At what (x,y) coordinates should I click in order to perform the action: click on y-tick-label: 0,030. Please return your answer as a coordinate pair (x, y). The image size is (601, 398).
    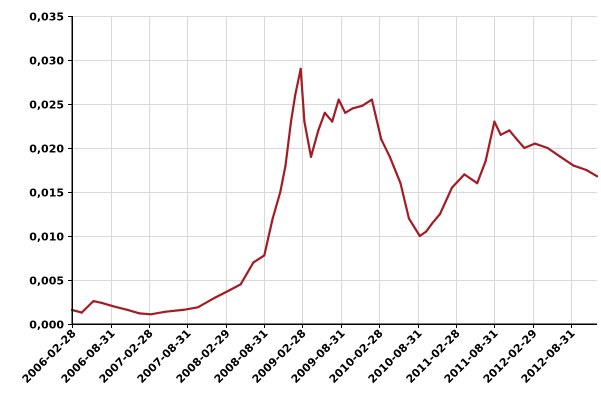
    Looking at the image, I should click on (46, 61).